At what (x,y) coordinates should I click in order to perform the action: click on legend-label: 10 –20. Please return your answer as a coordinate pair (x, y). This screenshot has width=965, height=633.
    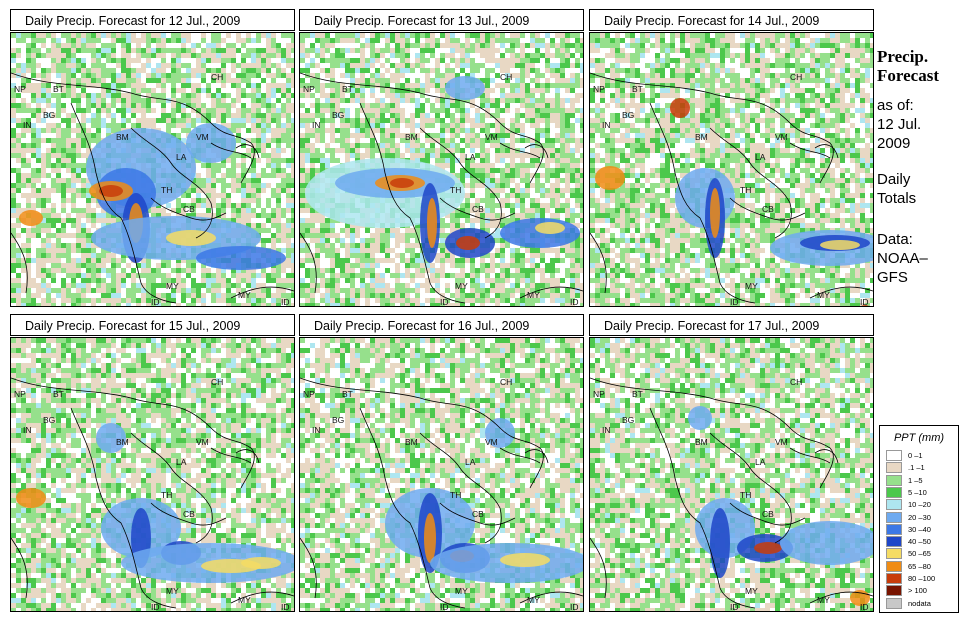
    Looking at the image, I should click on (919, 505).